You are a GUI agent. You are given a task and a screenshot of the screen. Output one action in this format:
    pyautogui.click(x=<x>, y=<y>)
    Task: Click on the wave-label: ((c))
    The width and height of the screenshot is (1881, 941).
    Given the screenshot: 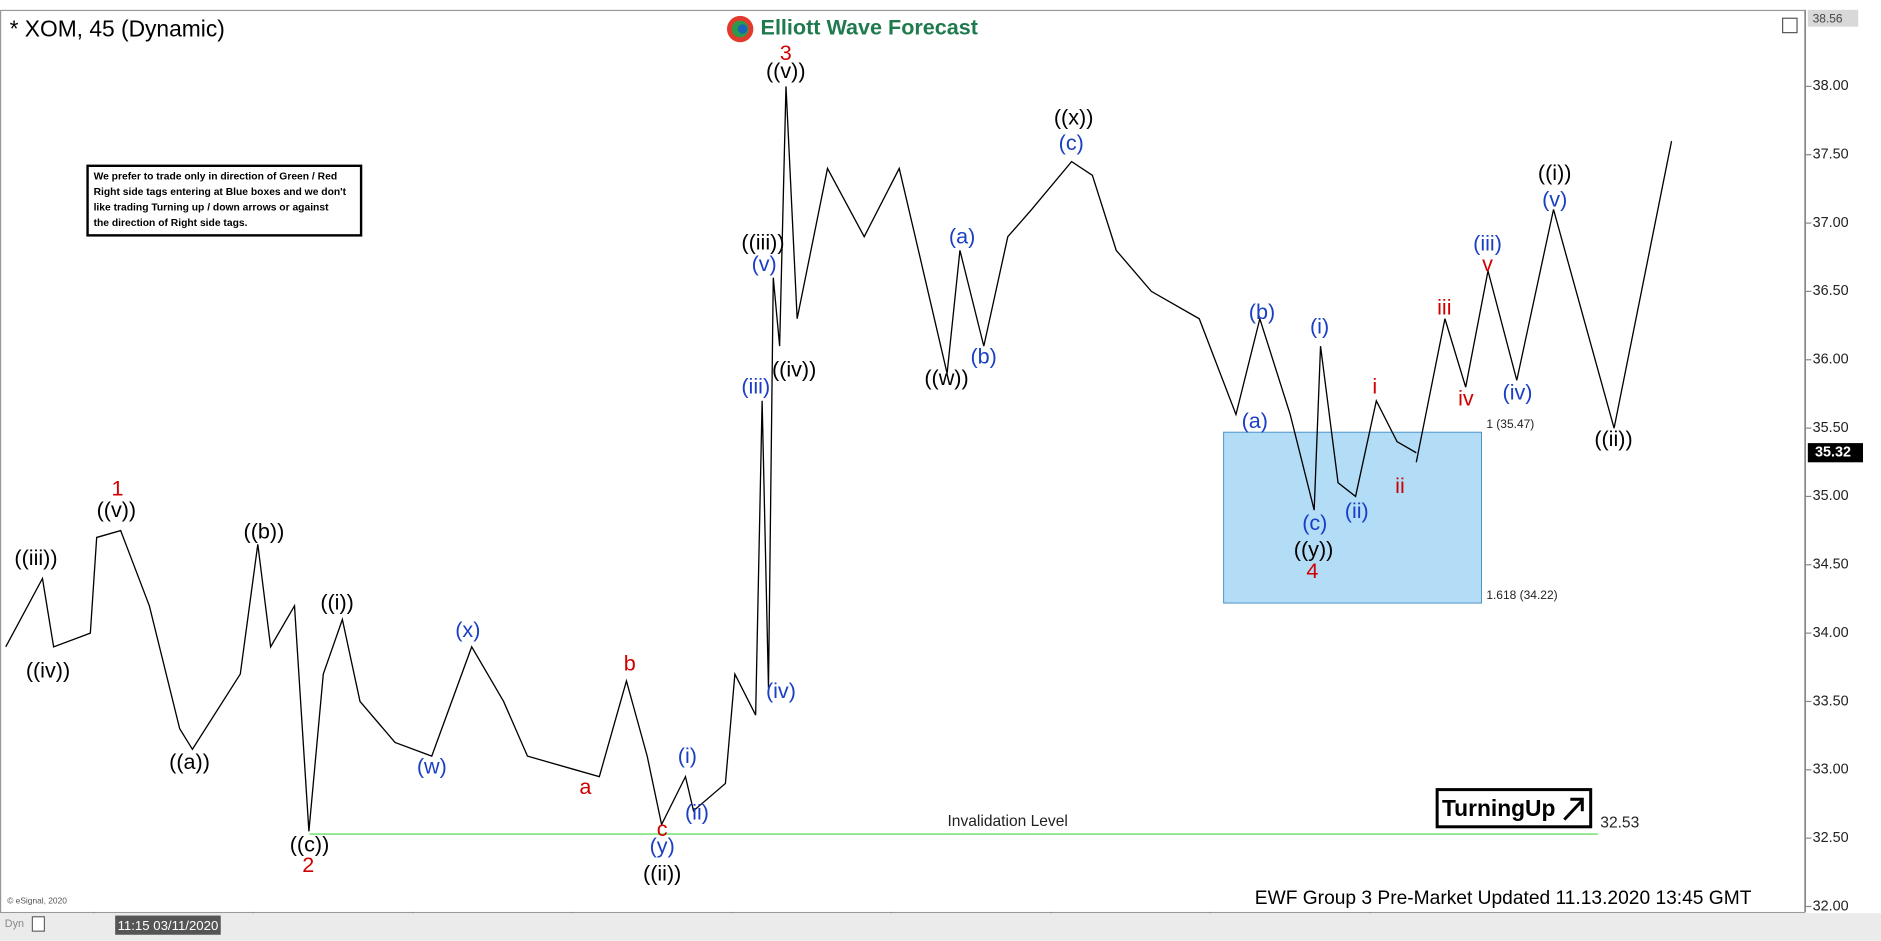 What is the action you would take?
    pyautogui.click(x=310, y=844)
    